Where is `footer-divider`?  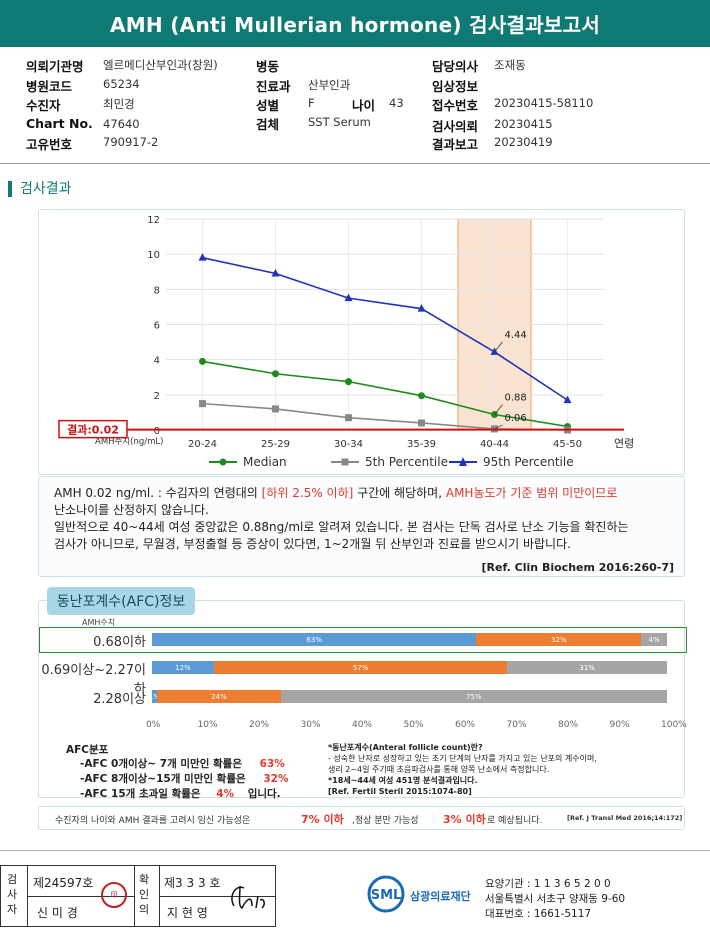 footer-divider is located at coordinates (355, 850).